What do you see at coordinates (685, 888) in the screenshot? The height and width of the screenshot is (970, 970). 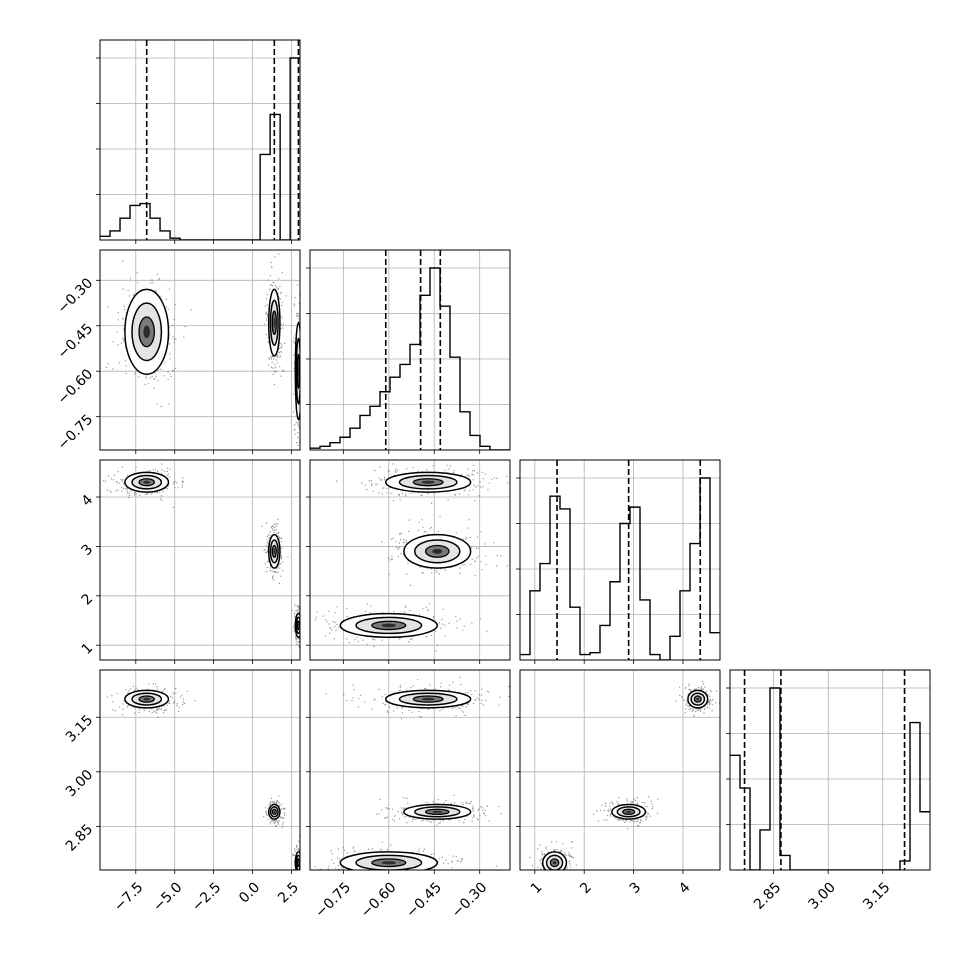 I see `x-tick-label: 4` at bounding box center [685, 888].